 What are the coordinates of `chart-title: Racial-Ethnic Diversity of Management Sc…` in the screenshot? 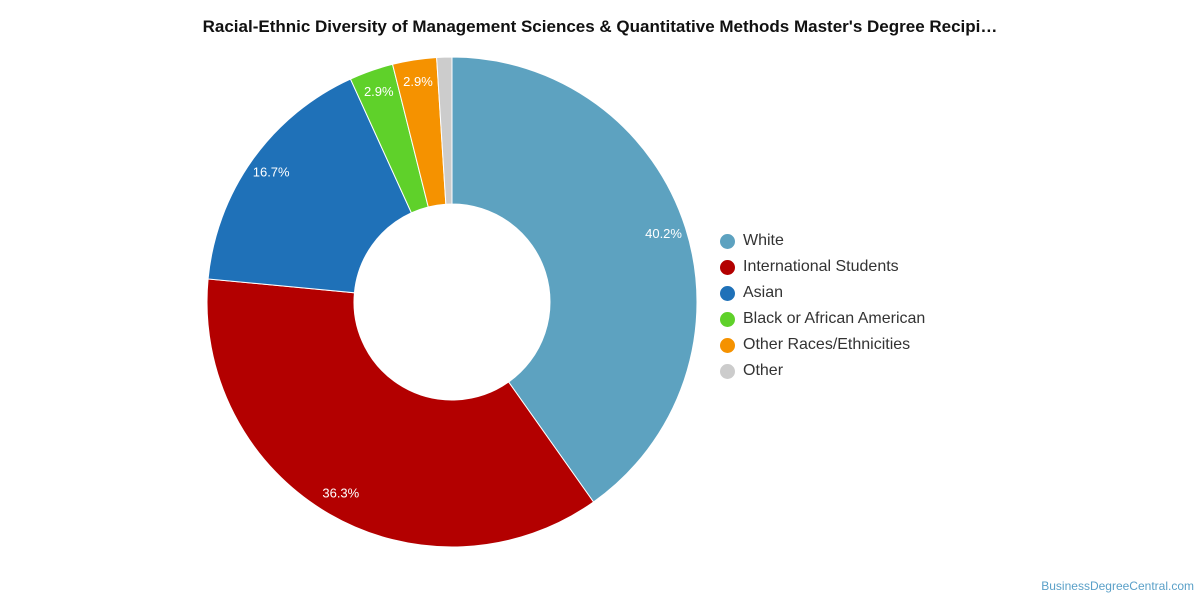 It's located at (600, 26).